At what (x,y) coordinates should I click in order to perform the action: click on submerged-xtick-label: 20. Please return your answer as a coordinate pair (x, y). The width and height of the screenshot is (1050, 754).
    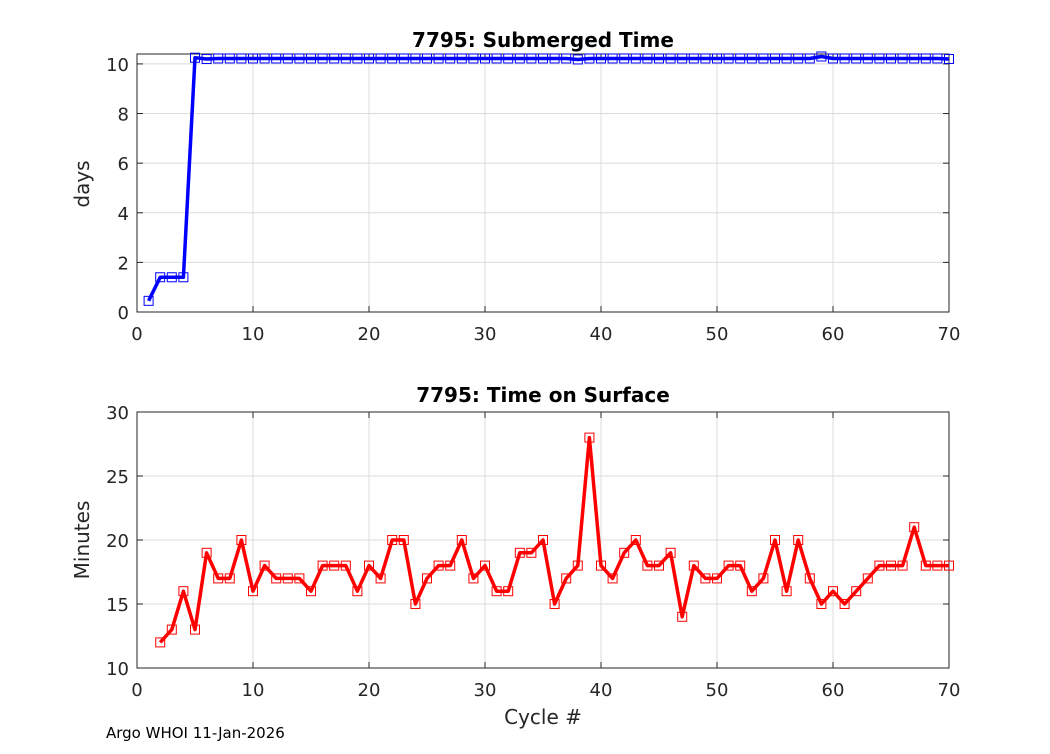
    Looking at the image, I should click on (369, 334).